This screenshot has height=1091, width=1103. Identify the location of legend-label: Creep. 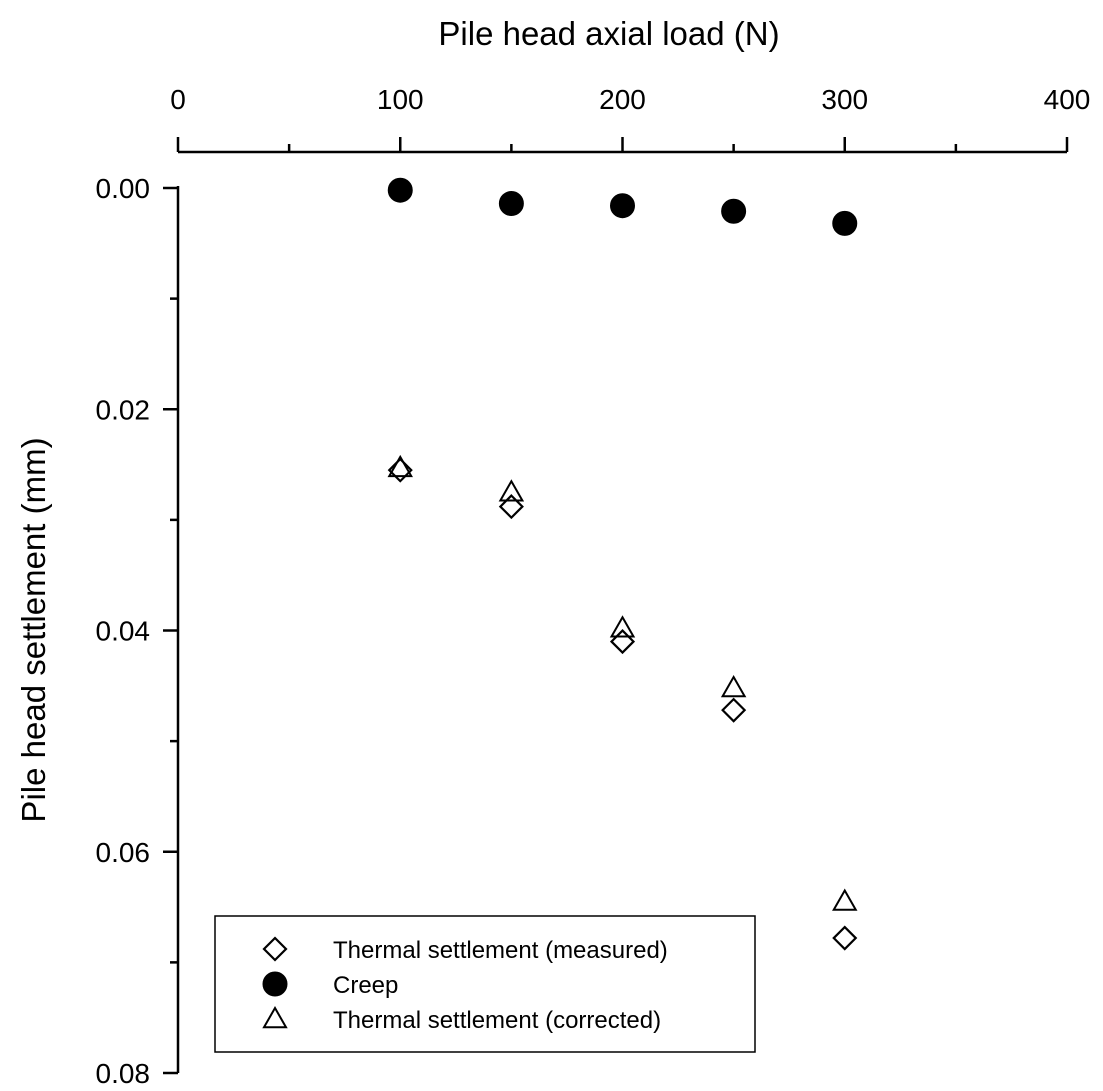
(365, 985).